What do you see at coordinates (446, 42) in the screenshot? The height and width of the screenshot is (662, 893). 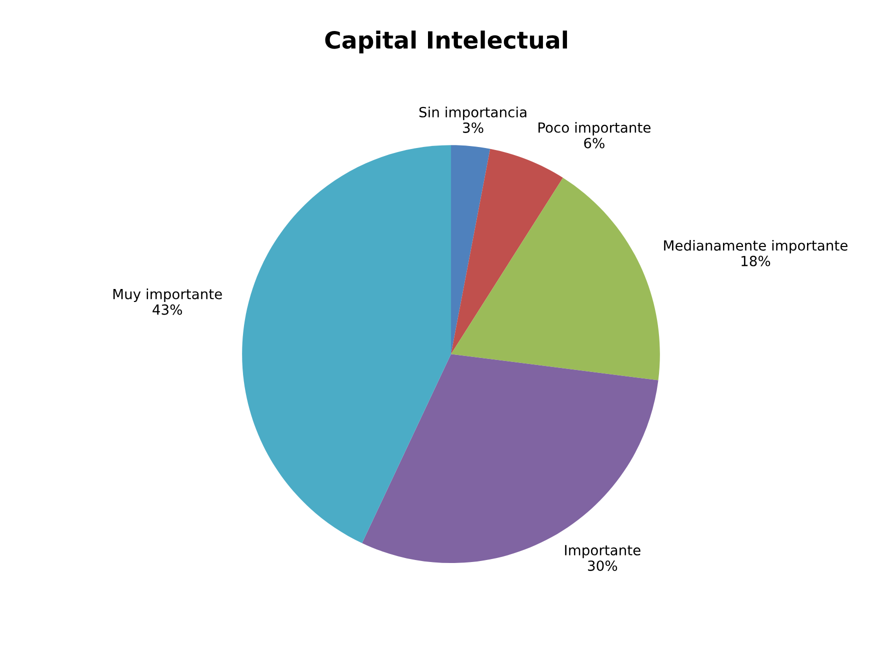 I see `chart-title: Capital Intelectual` at bounding box center [446, 42].